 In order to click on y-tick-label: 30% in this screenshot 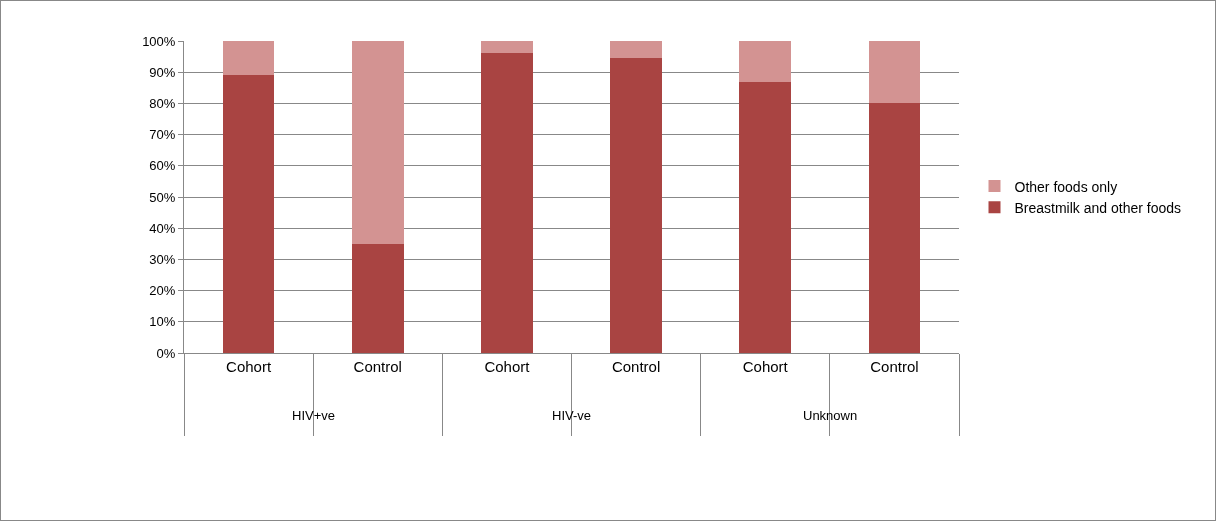, I will do `click(162, 259)`.